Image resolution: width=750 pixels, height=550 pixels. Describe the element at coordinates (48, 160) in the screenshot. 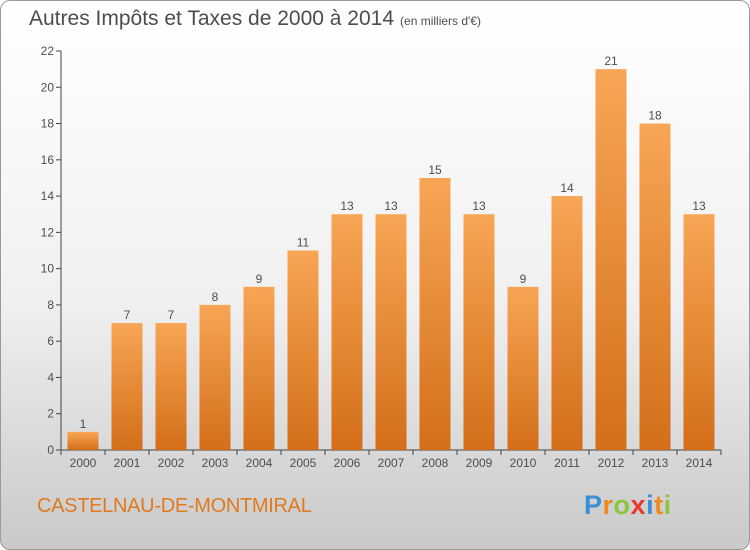

I see `y-tick-label: 16` at that location.